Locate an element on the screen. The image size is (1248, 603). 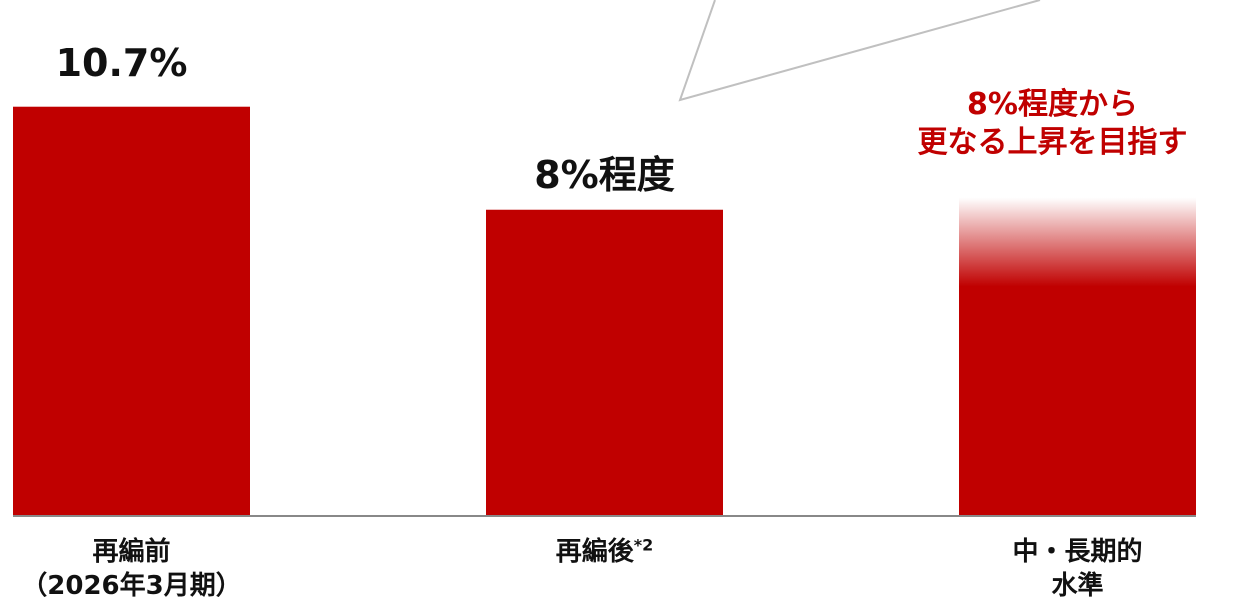
value-label-1: 8%程度 is located at coordinates (604, 174).